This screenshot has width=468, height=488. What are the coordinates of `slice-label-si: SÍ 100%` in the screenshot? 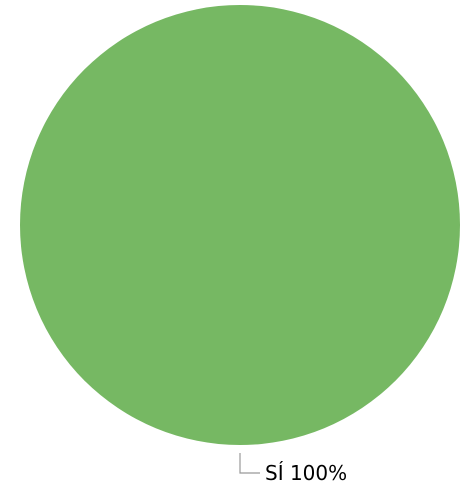 It's located at (306, 473).